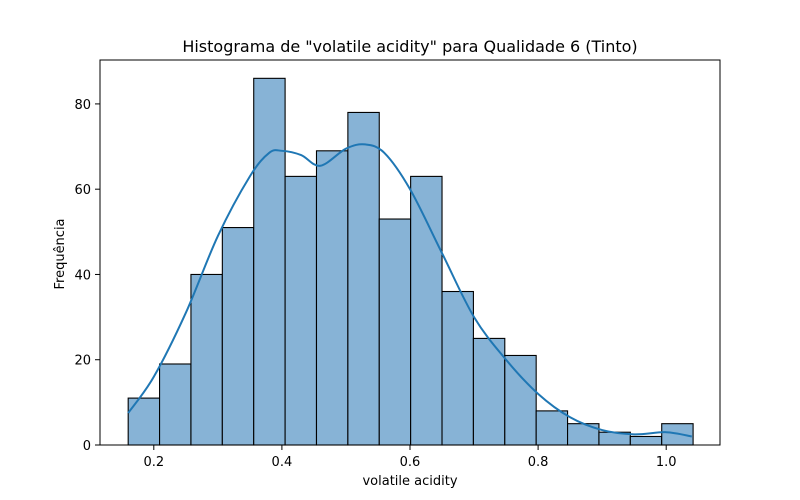  What do you see at coordinates (60, 253) in the screenshot?
I see `y-axis-title: Frequência` at bounding box center [60, 253].